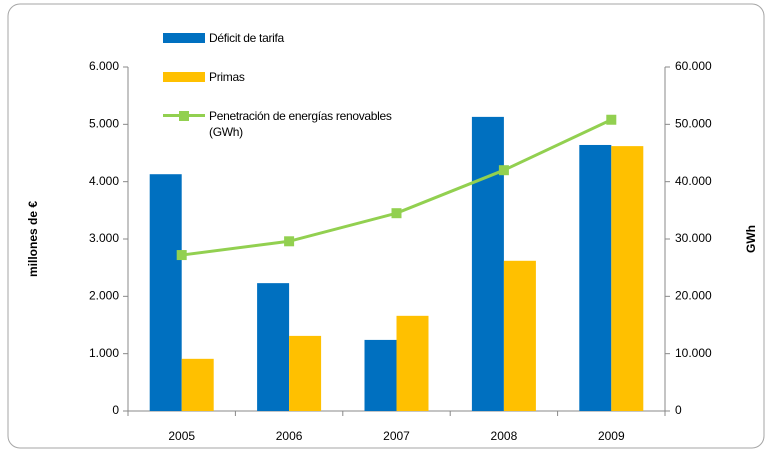  What do you see at coordinates (104, 353) in the screenshot?
I see `y-tick-label: 1.000` at bounding box center [104, 353].